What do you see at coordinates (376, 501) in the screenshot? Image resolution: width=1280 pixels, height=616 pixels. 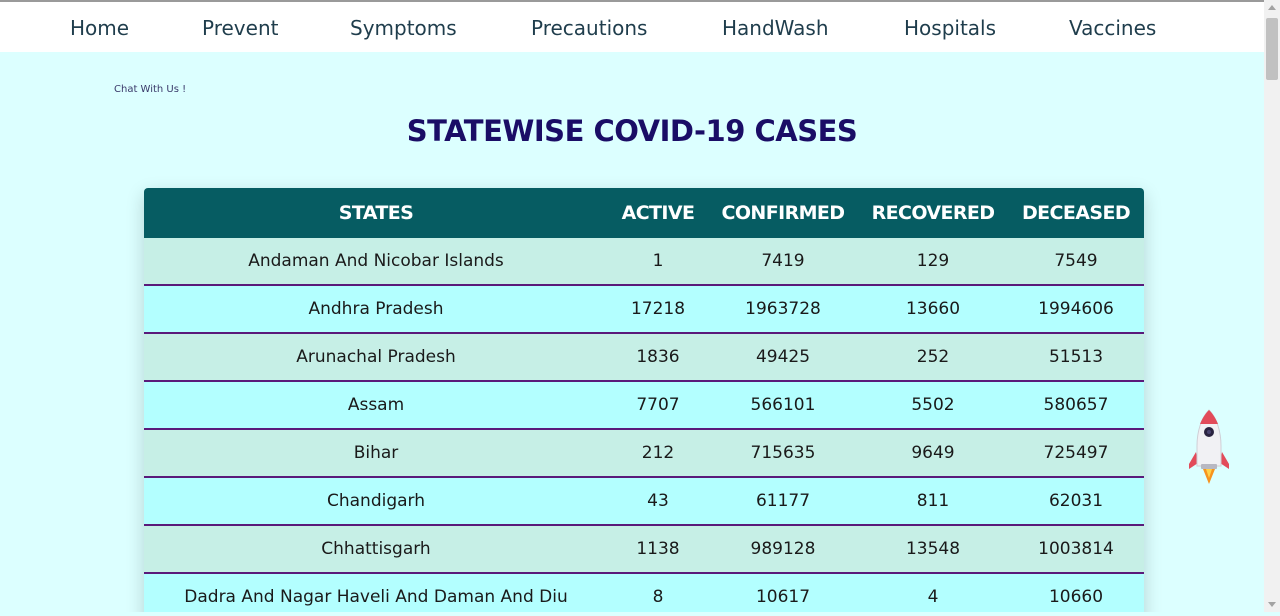 I see `state-name-cell: Chandigarh` at bounding box center [376, 501].